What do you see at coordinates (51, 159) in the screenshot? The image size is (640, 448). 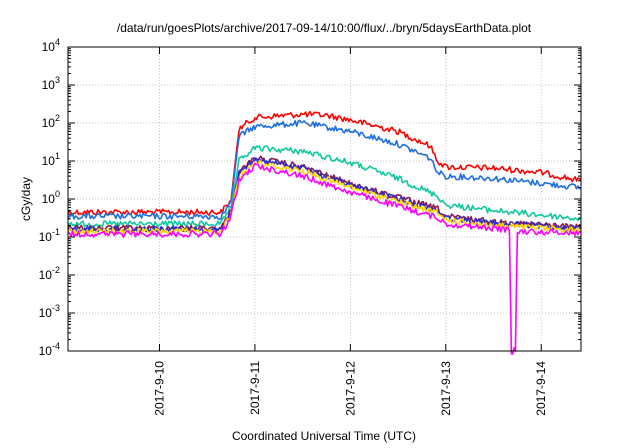 I see `y-tick-label: 10¹` at bounding box center [51, 159].